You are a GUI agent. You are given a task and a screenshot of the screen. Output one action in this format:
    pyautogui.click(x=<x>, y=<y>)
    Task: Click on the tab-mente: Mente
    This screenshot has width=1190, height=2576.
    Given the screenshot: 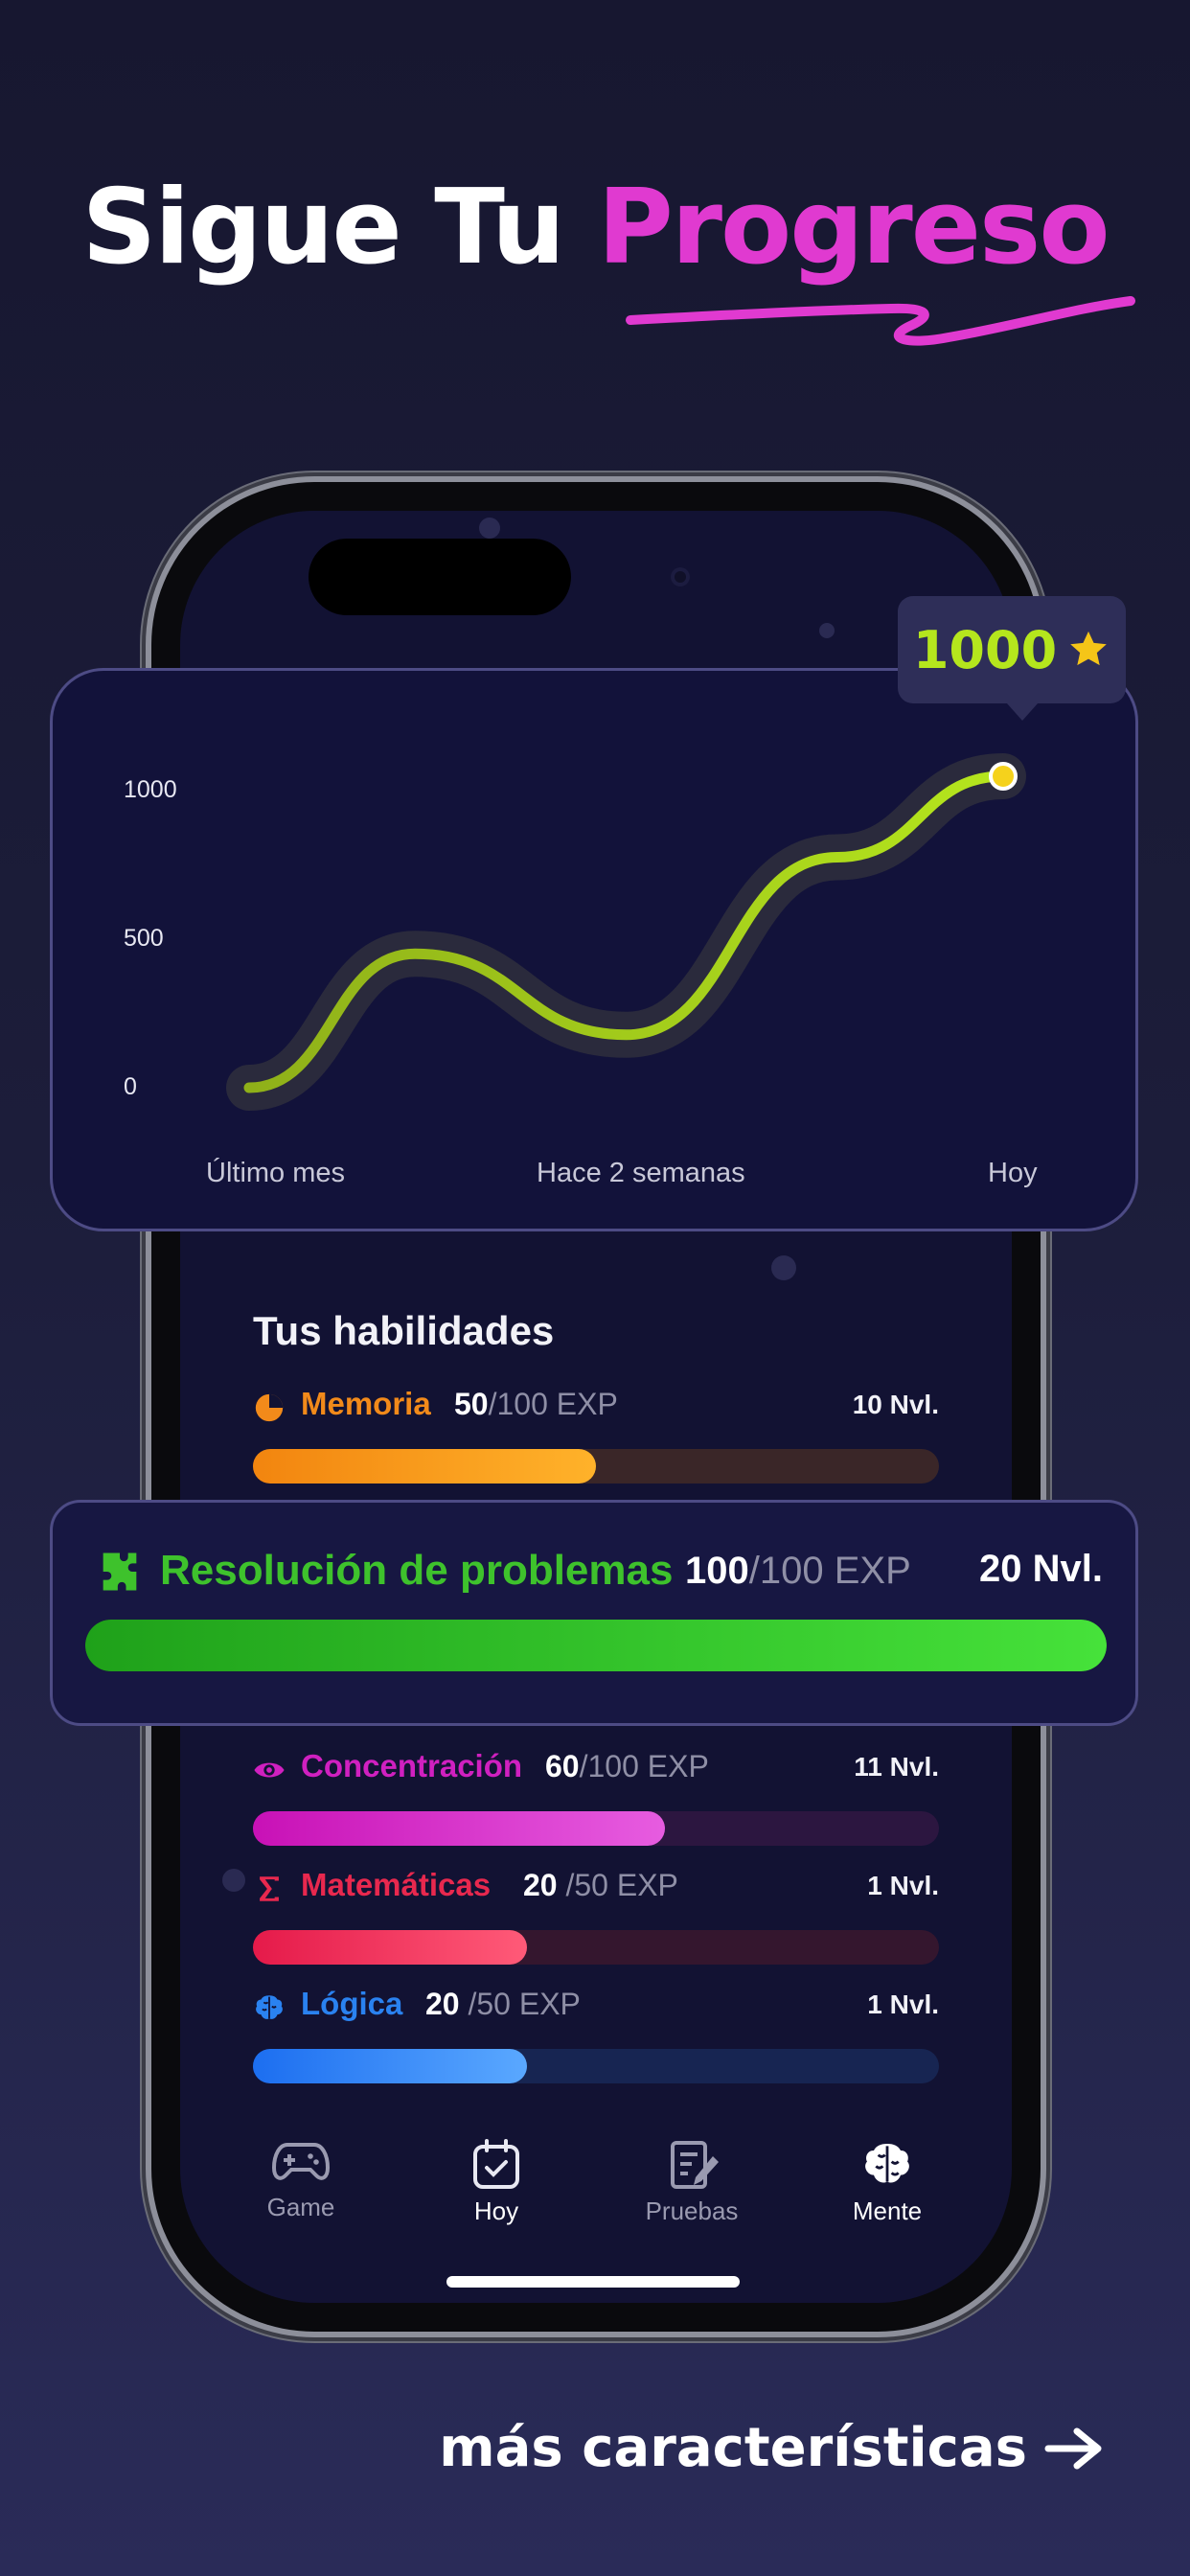 What is the action you would take?
    pyautogui.click(x=887, y=2181)
    